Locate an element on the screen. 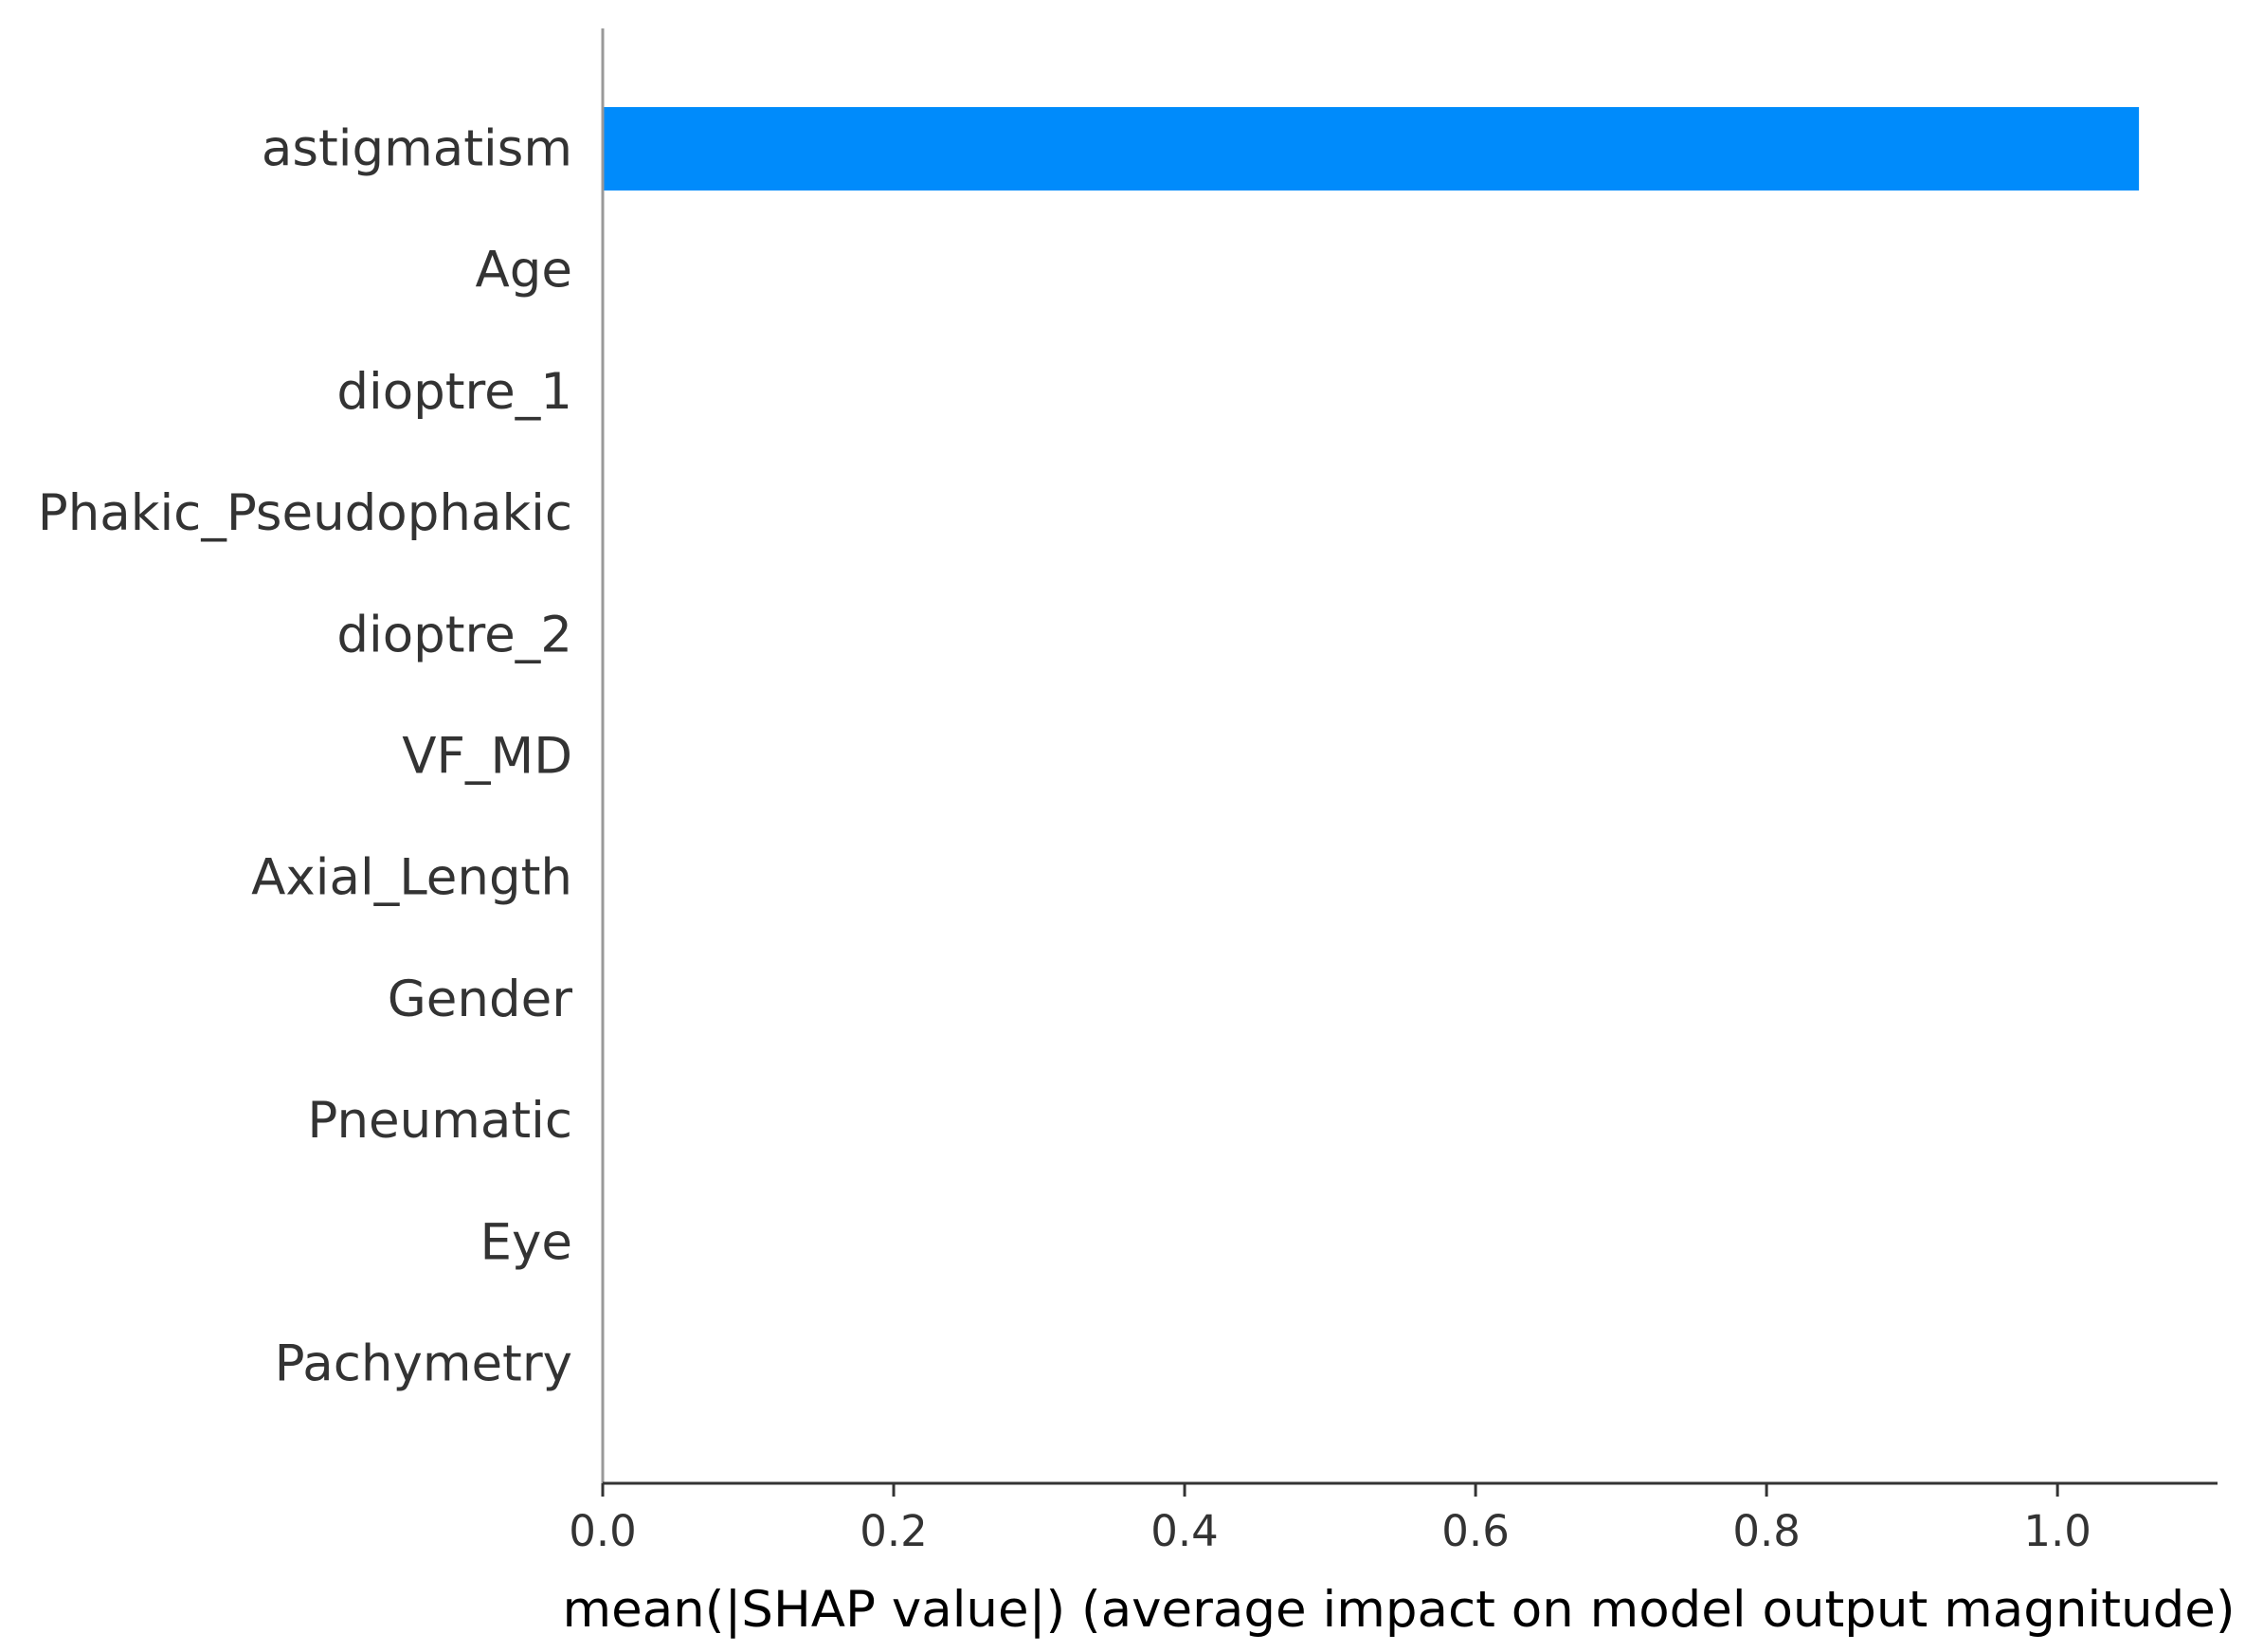 The image size is (2245, 1652). y-tick-label: VF_MD is located at coordinates (487, 757).